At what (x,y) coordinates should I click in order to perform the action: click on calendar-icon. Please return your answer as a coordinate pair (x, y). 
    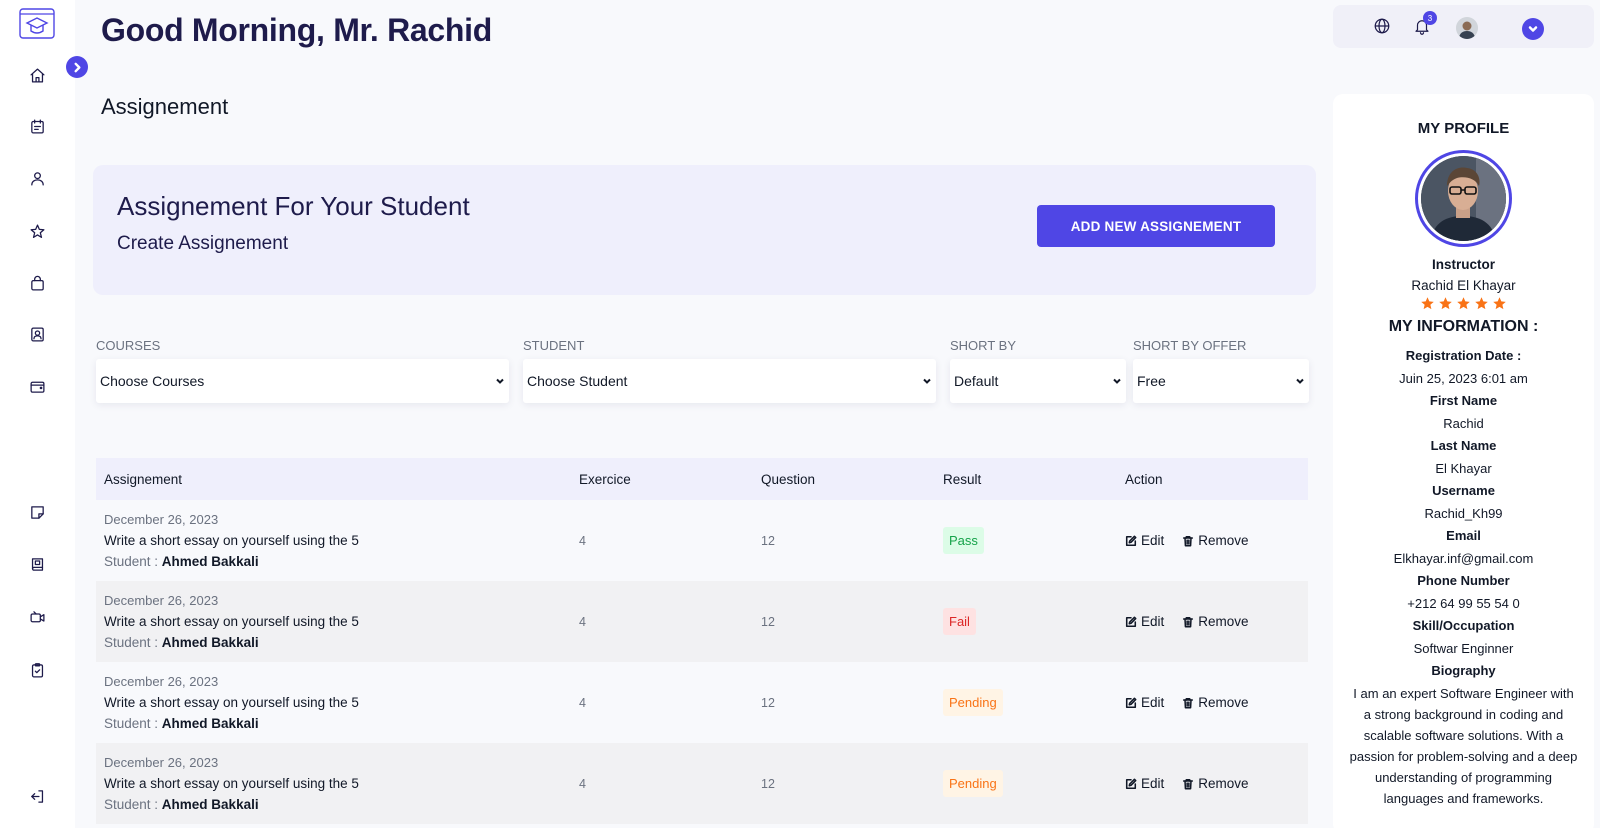
    Looking at the image, I should click on (37, 126).